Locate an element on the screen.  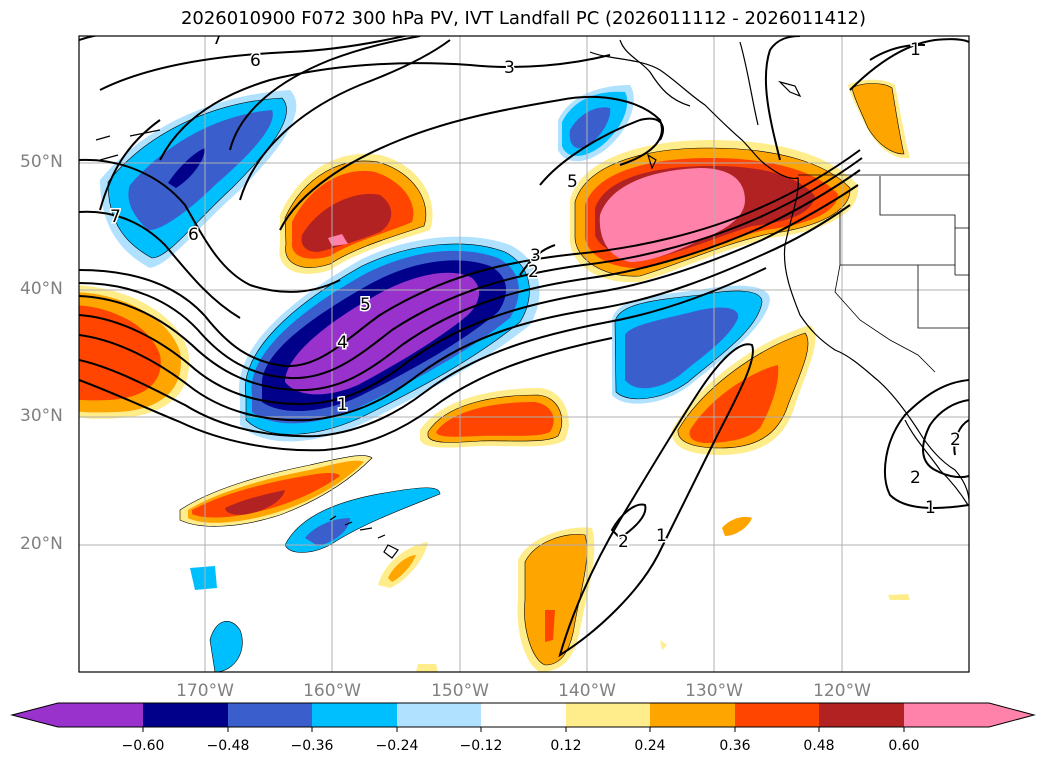
lon-label-160w: 160°W is located at coordinates (332, 691).